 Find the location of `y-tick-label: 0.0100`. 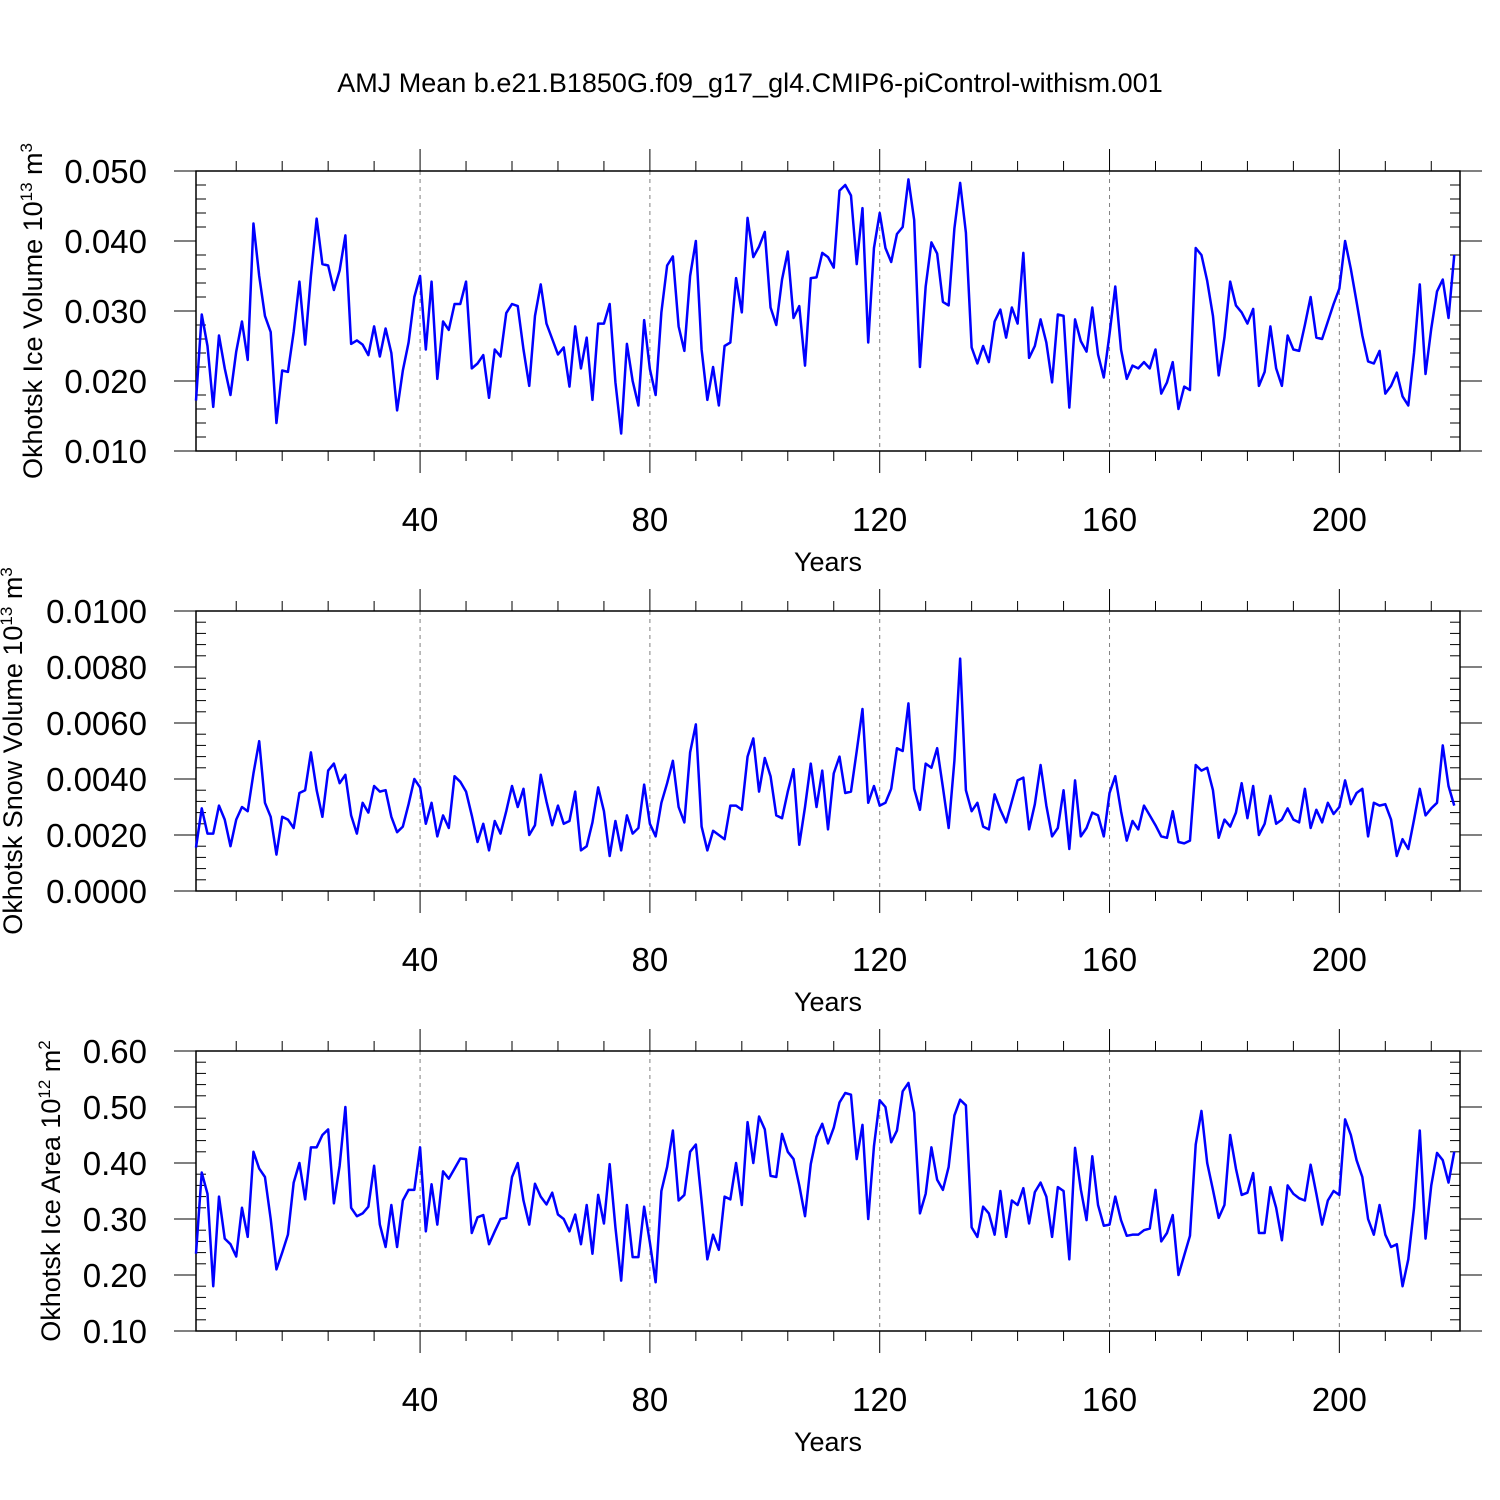

y-tick-label: 0.0100 is located at coordinates (96, 611).